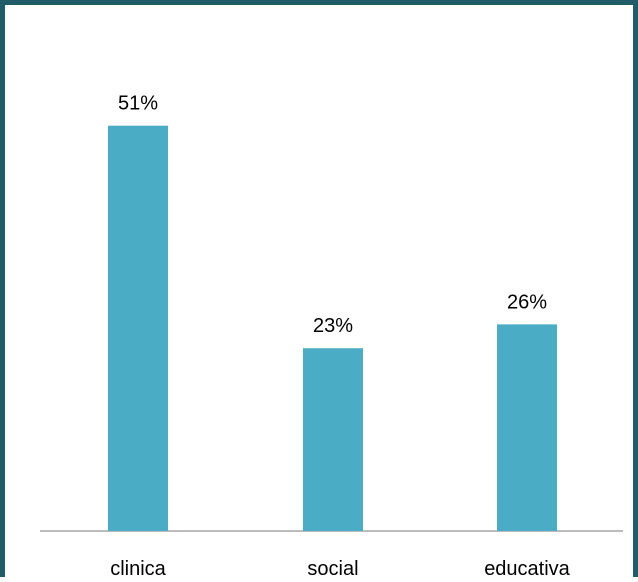  I want to click on data-label-social: 23%, so click(333, 326).